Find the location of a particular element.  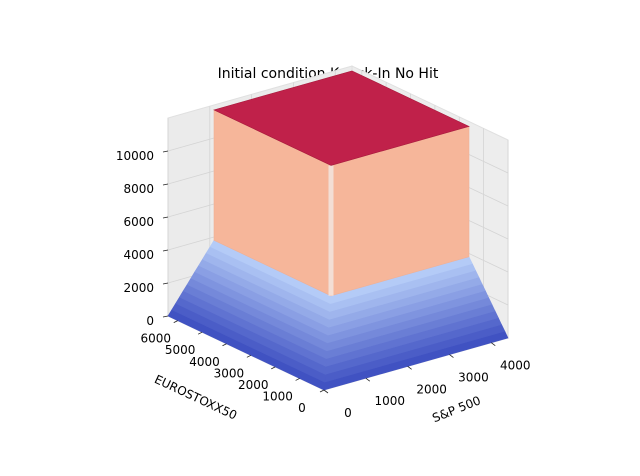

z-tick-label: 0 is located at coordinates (150, 321).